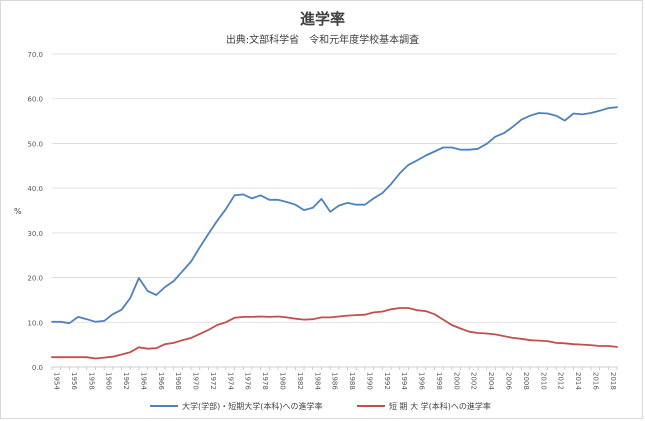 The width and height of the screenshot is (645, 421). I want to click on x-tick-label: 2004, so click(491, 381).